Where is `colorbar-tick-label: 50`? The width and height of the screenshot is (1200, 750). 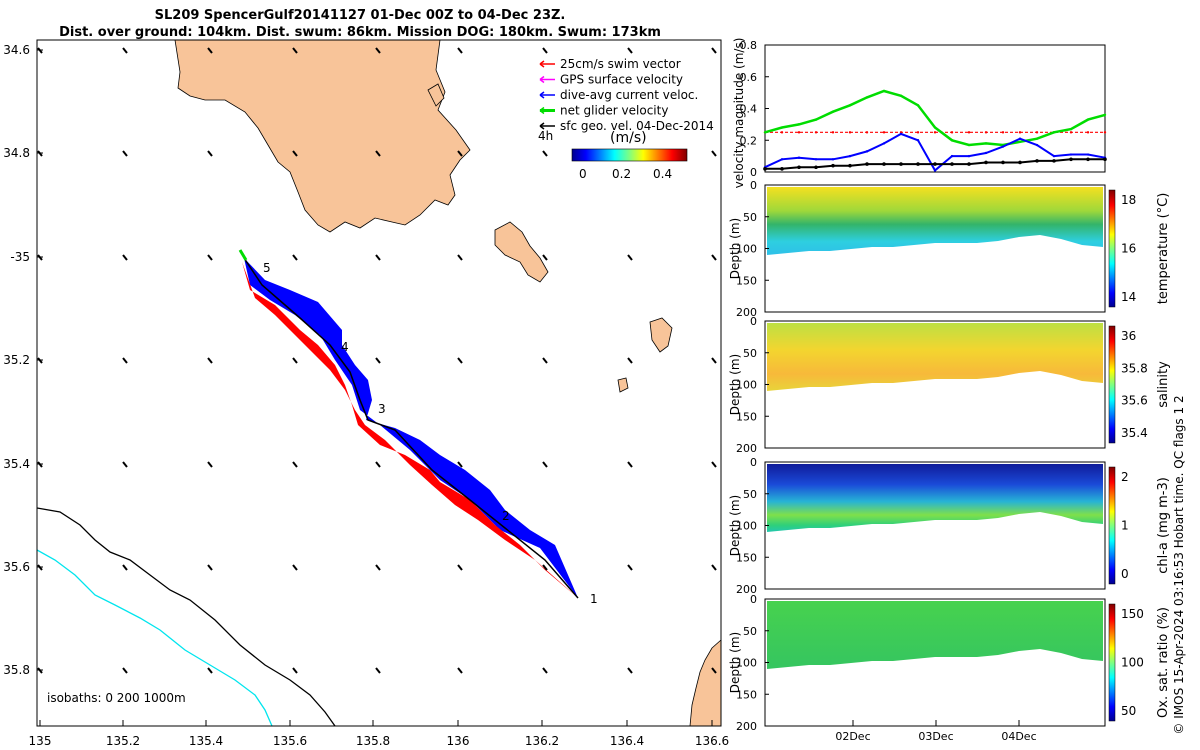
colorbar-tick-label: 50 is located at coordinates (1128, 711).